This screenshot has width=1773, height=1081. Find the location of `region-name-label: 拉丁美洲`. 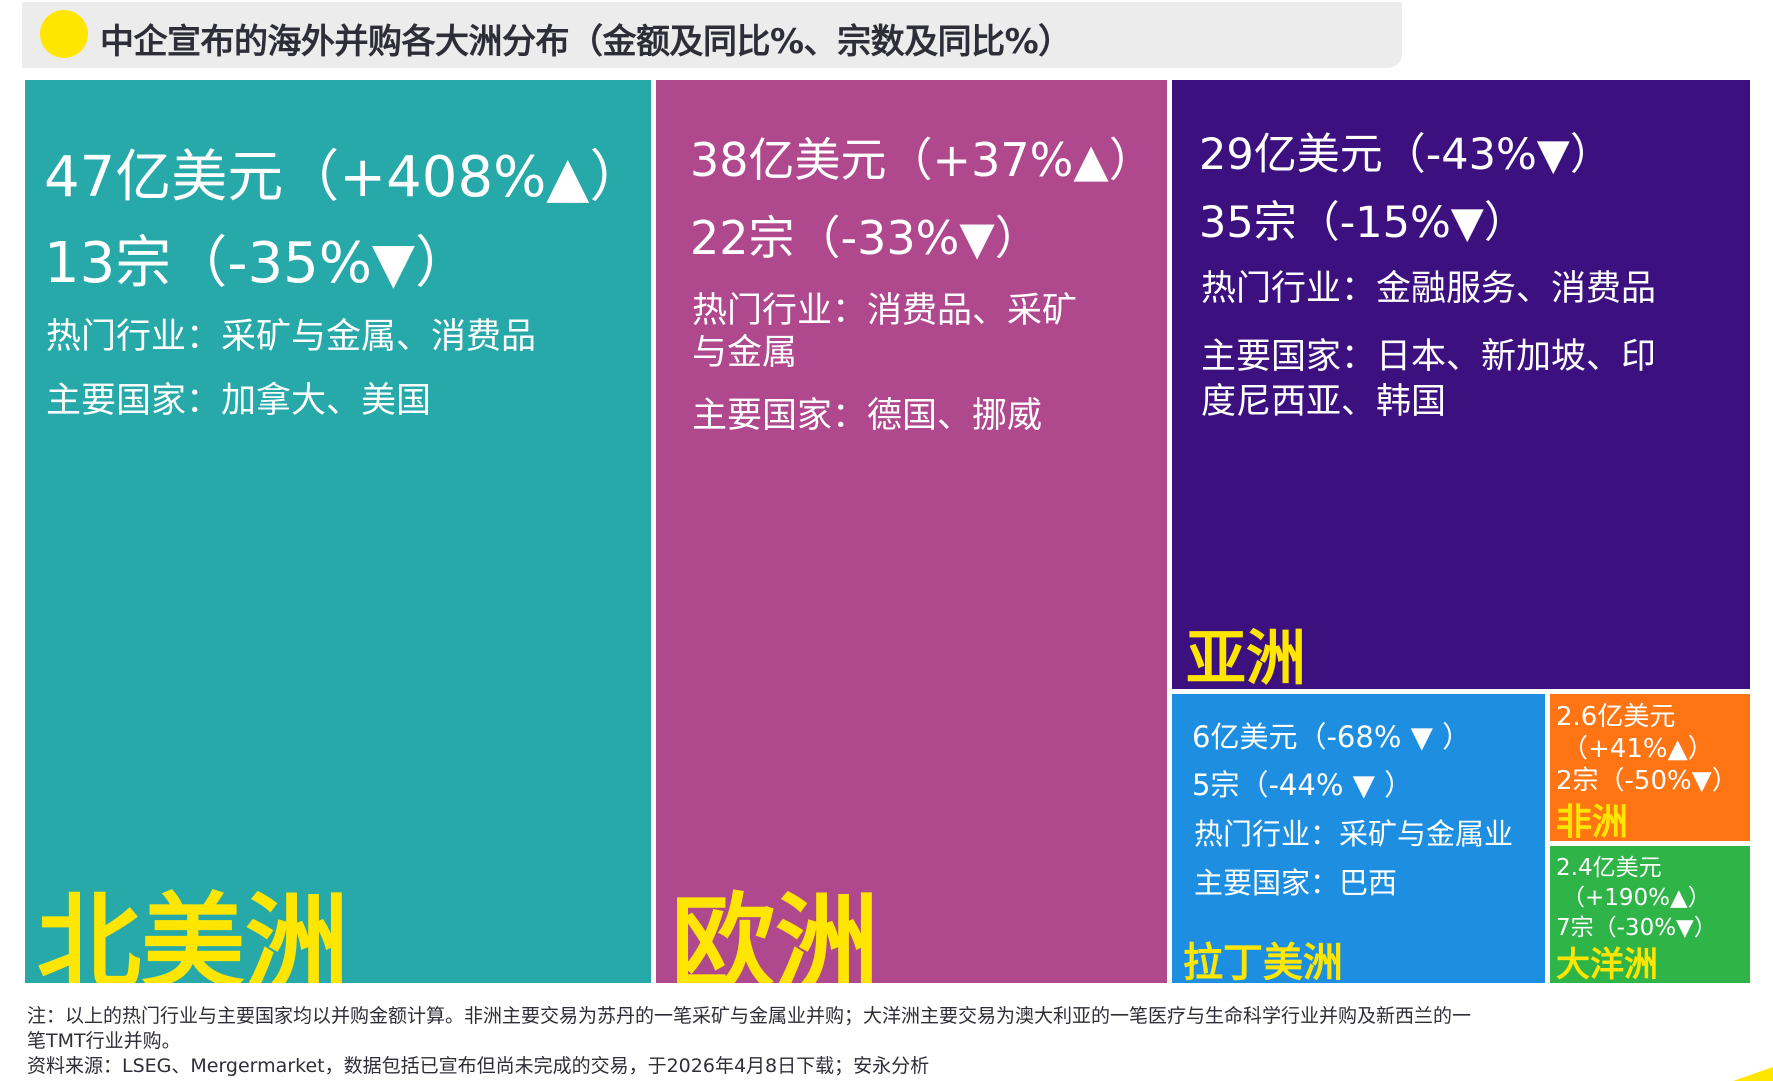

region-name-label: 拉丁美洲 is located at coordinates (1263, 961).